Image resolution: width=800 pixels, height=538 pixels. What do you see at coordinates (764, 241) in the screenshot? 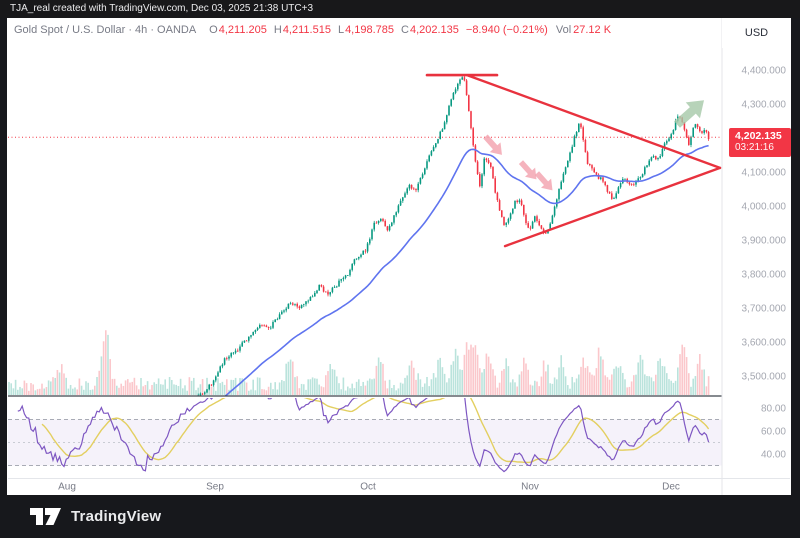
I see `svg-text: 3,900.000` at bounding box center [764, 241].